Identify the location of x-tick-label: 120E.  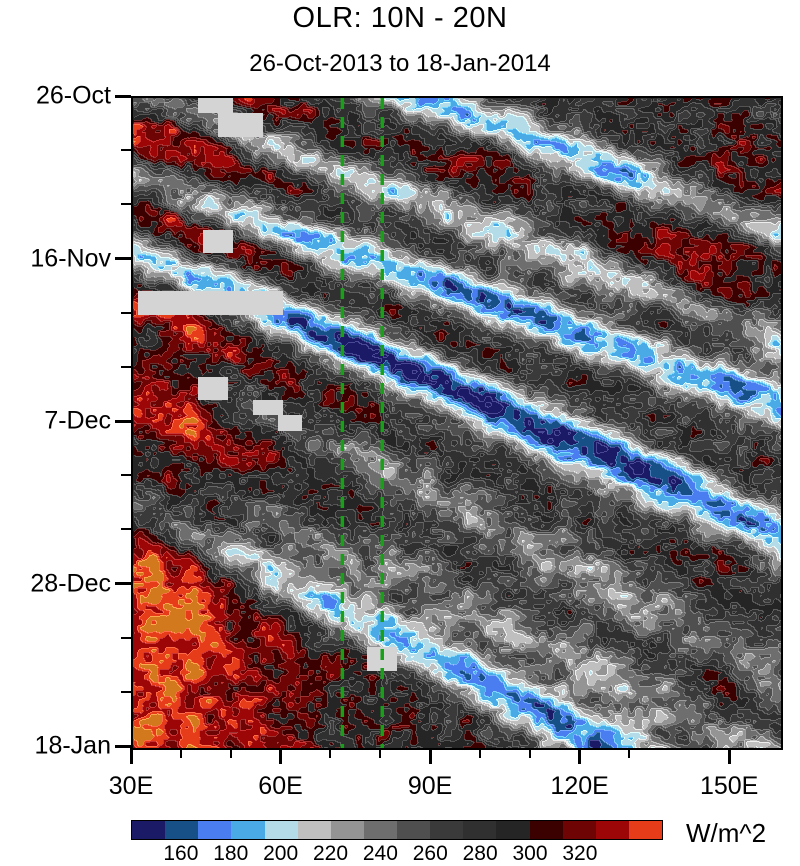
(579, 786).